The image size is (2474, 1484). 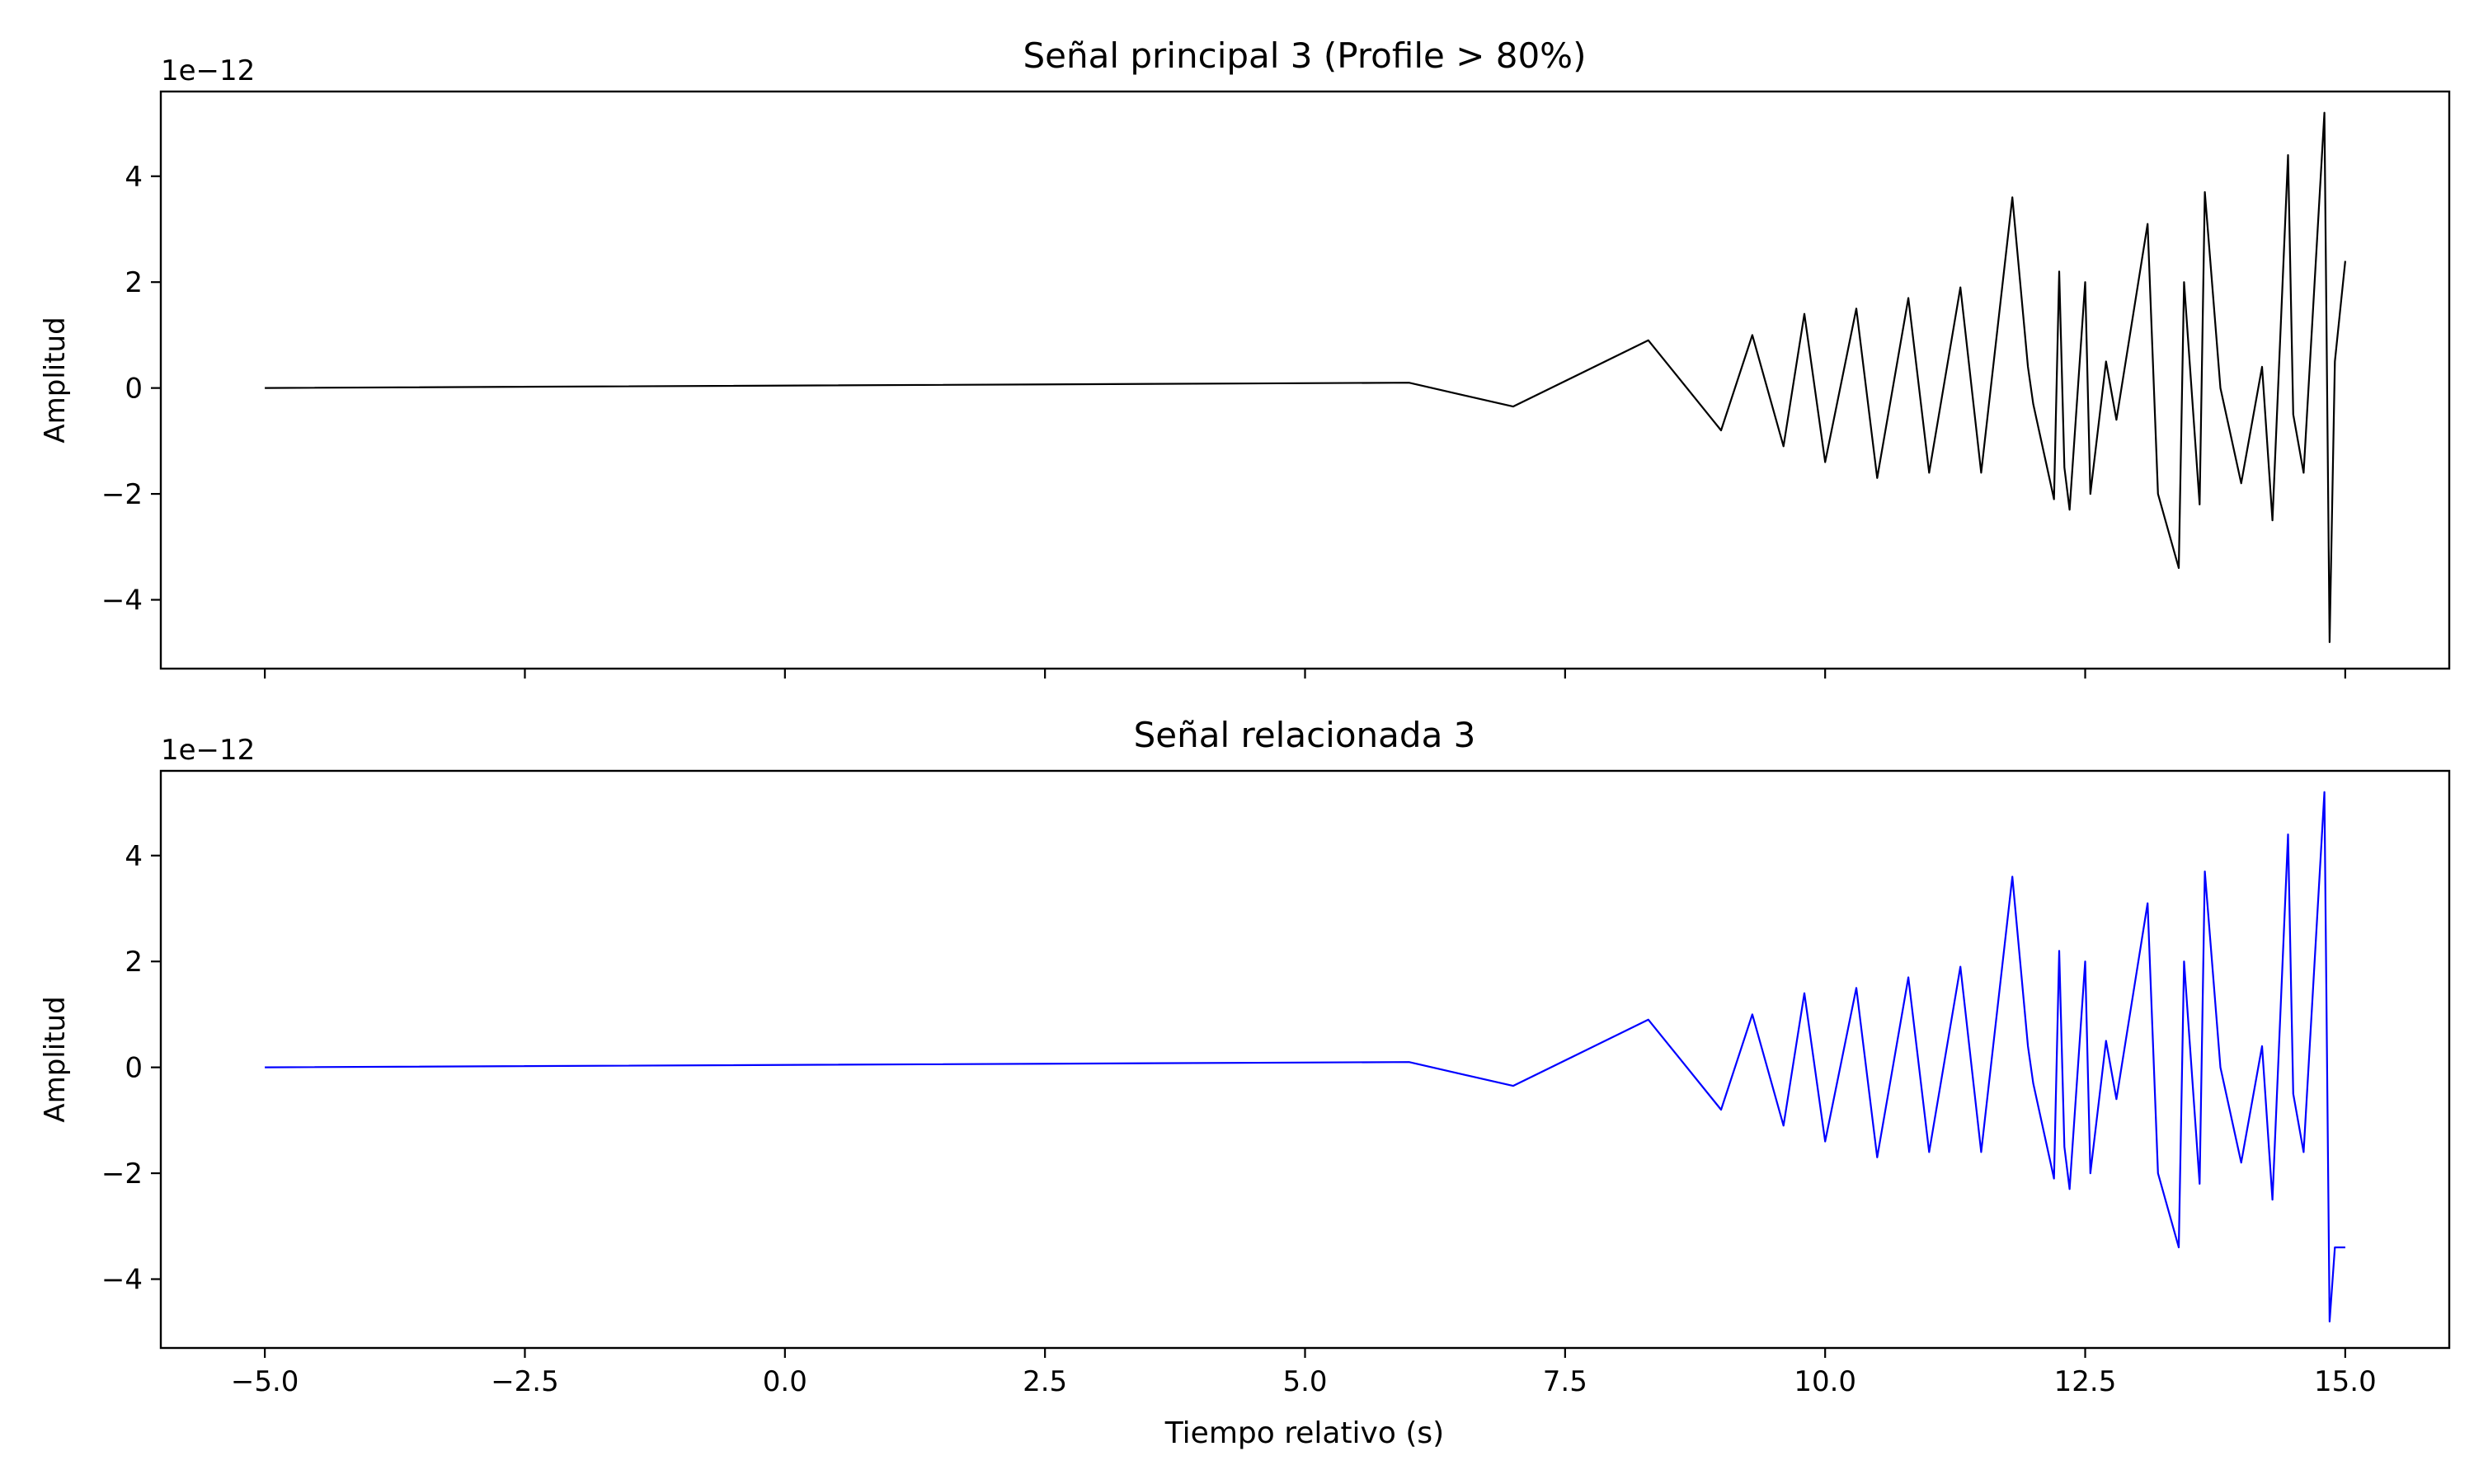 I want to click on x-tick-label: 5.0, so click(x=1304, y=1381).